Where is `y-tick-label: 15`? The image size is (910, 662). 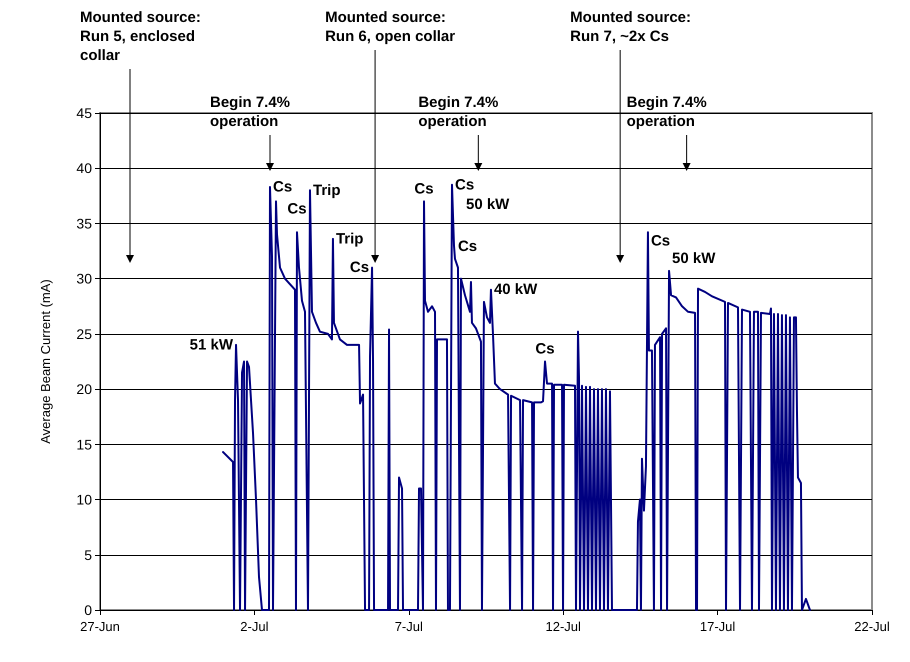 y-tick-label: 15 is located at coordinates (84, 444).